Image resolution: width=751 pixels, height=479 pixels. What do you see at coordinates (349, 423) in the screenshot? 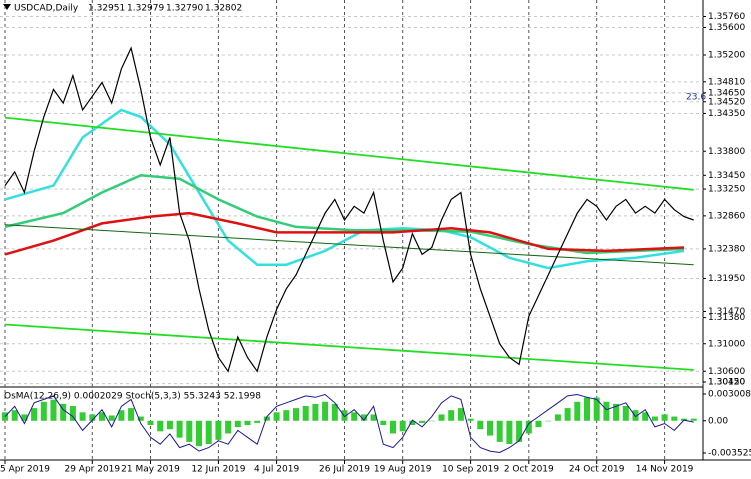
I see `stoch-line` at bounding box center [349, 423].